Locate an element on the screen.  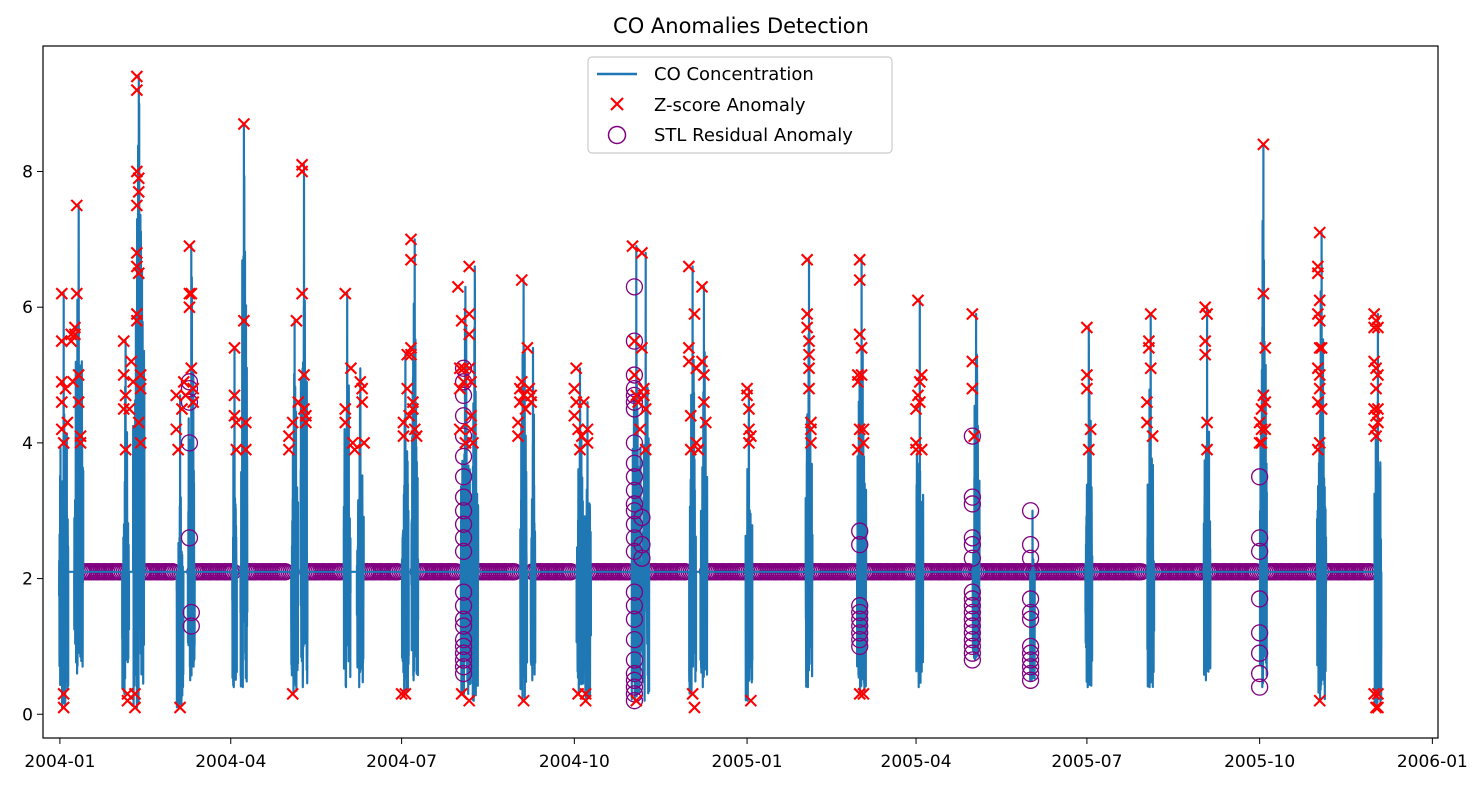
x-tick-label: 2005-10 is located at coordinates (1259, 762).